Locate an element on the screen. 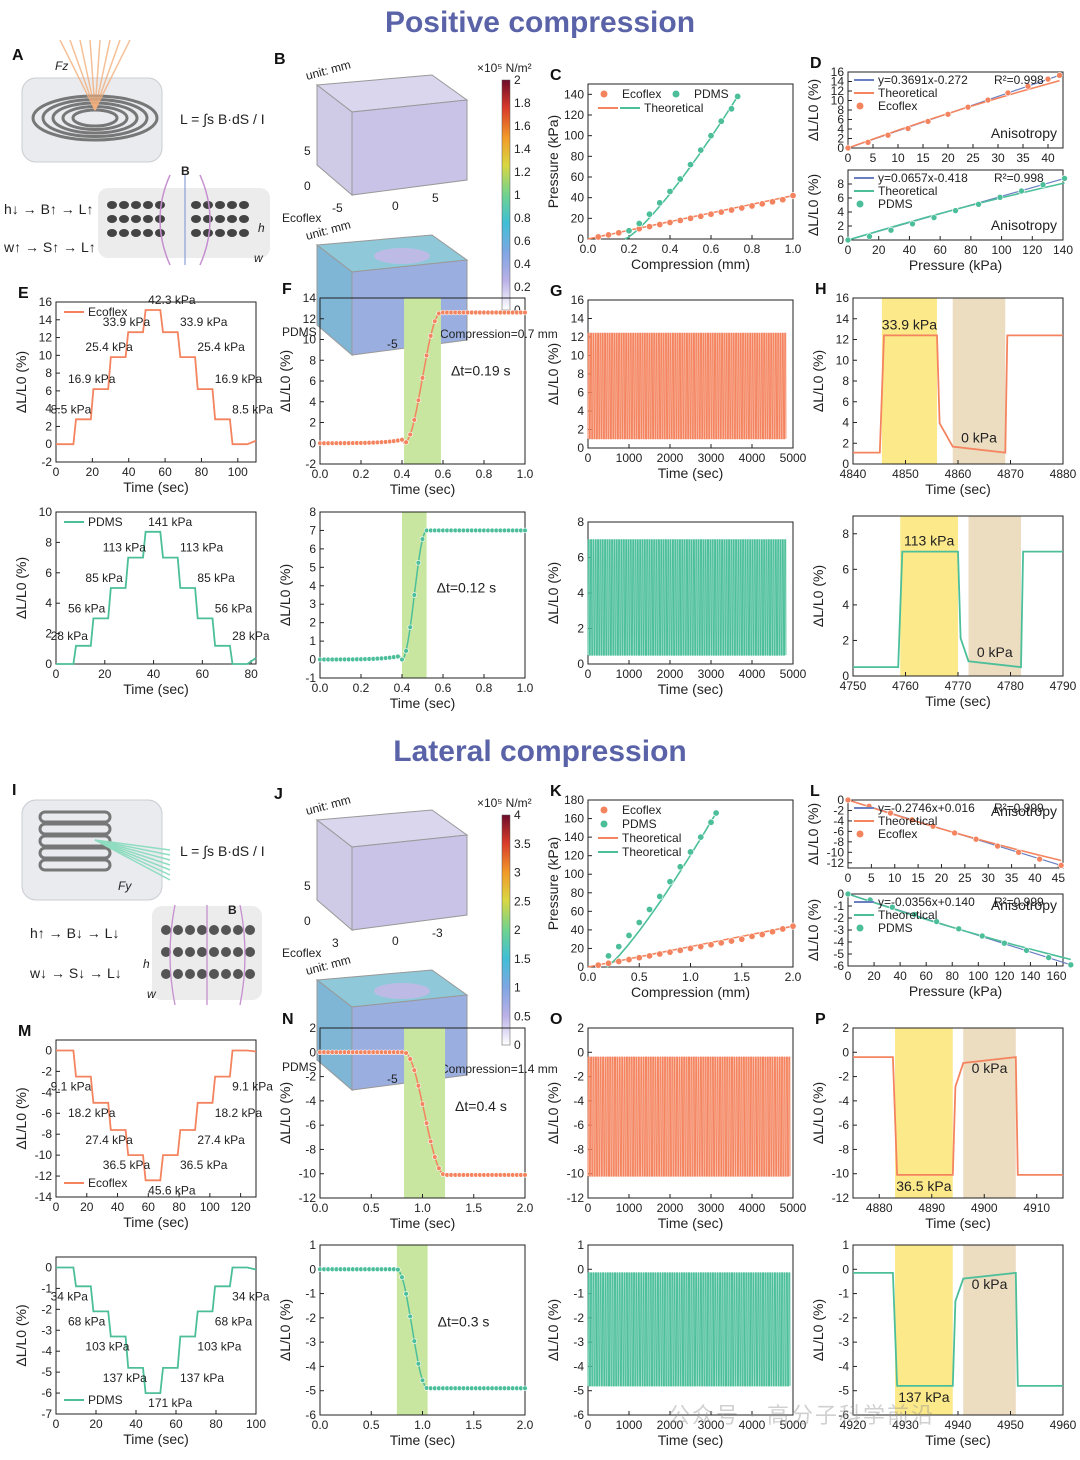  delta-t-label: Δt=0.12 s is located at coordinates (467, 587).